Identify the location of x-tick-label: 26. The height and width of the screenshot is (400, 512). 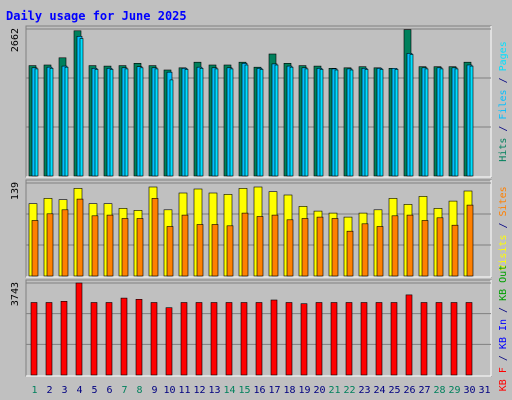
(409, 390).